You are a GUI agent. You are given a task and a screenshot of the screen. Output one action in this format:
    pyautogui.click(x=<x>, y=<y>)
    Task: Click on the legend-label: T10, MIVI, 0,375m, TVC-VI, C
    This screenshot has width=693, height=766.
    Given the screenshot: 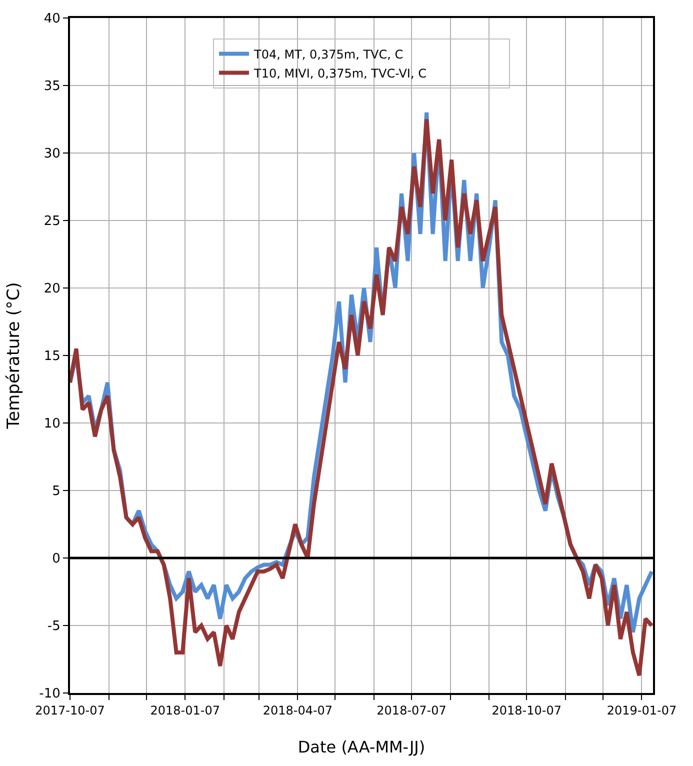 What is the action you would take?
    pyautogui.click(x=339, y=73)
    